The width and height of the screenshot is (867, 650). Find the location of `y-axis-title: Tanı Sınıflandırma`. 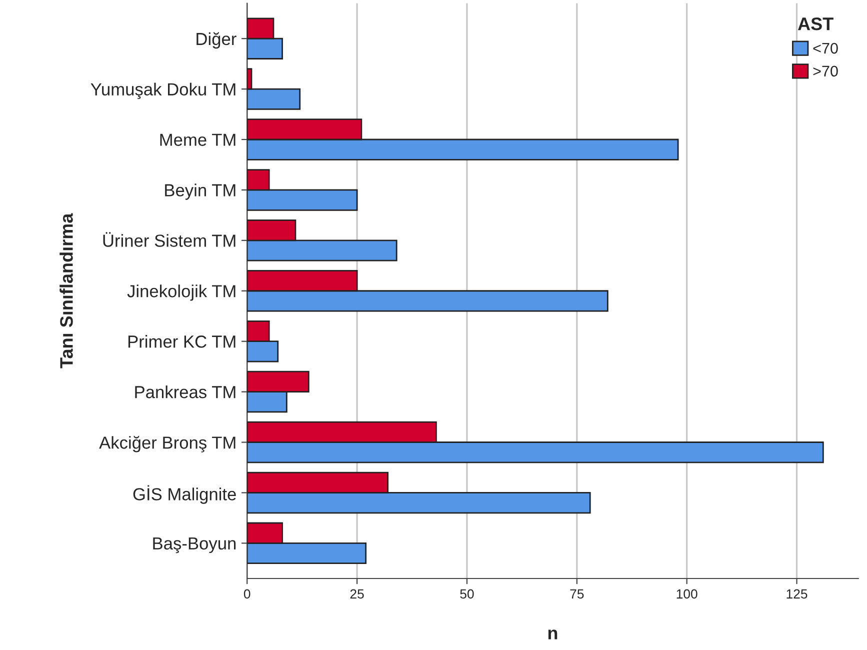

y-axis-title: Tanı Sınıflandırma is located at coordinates (66, 290).